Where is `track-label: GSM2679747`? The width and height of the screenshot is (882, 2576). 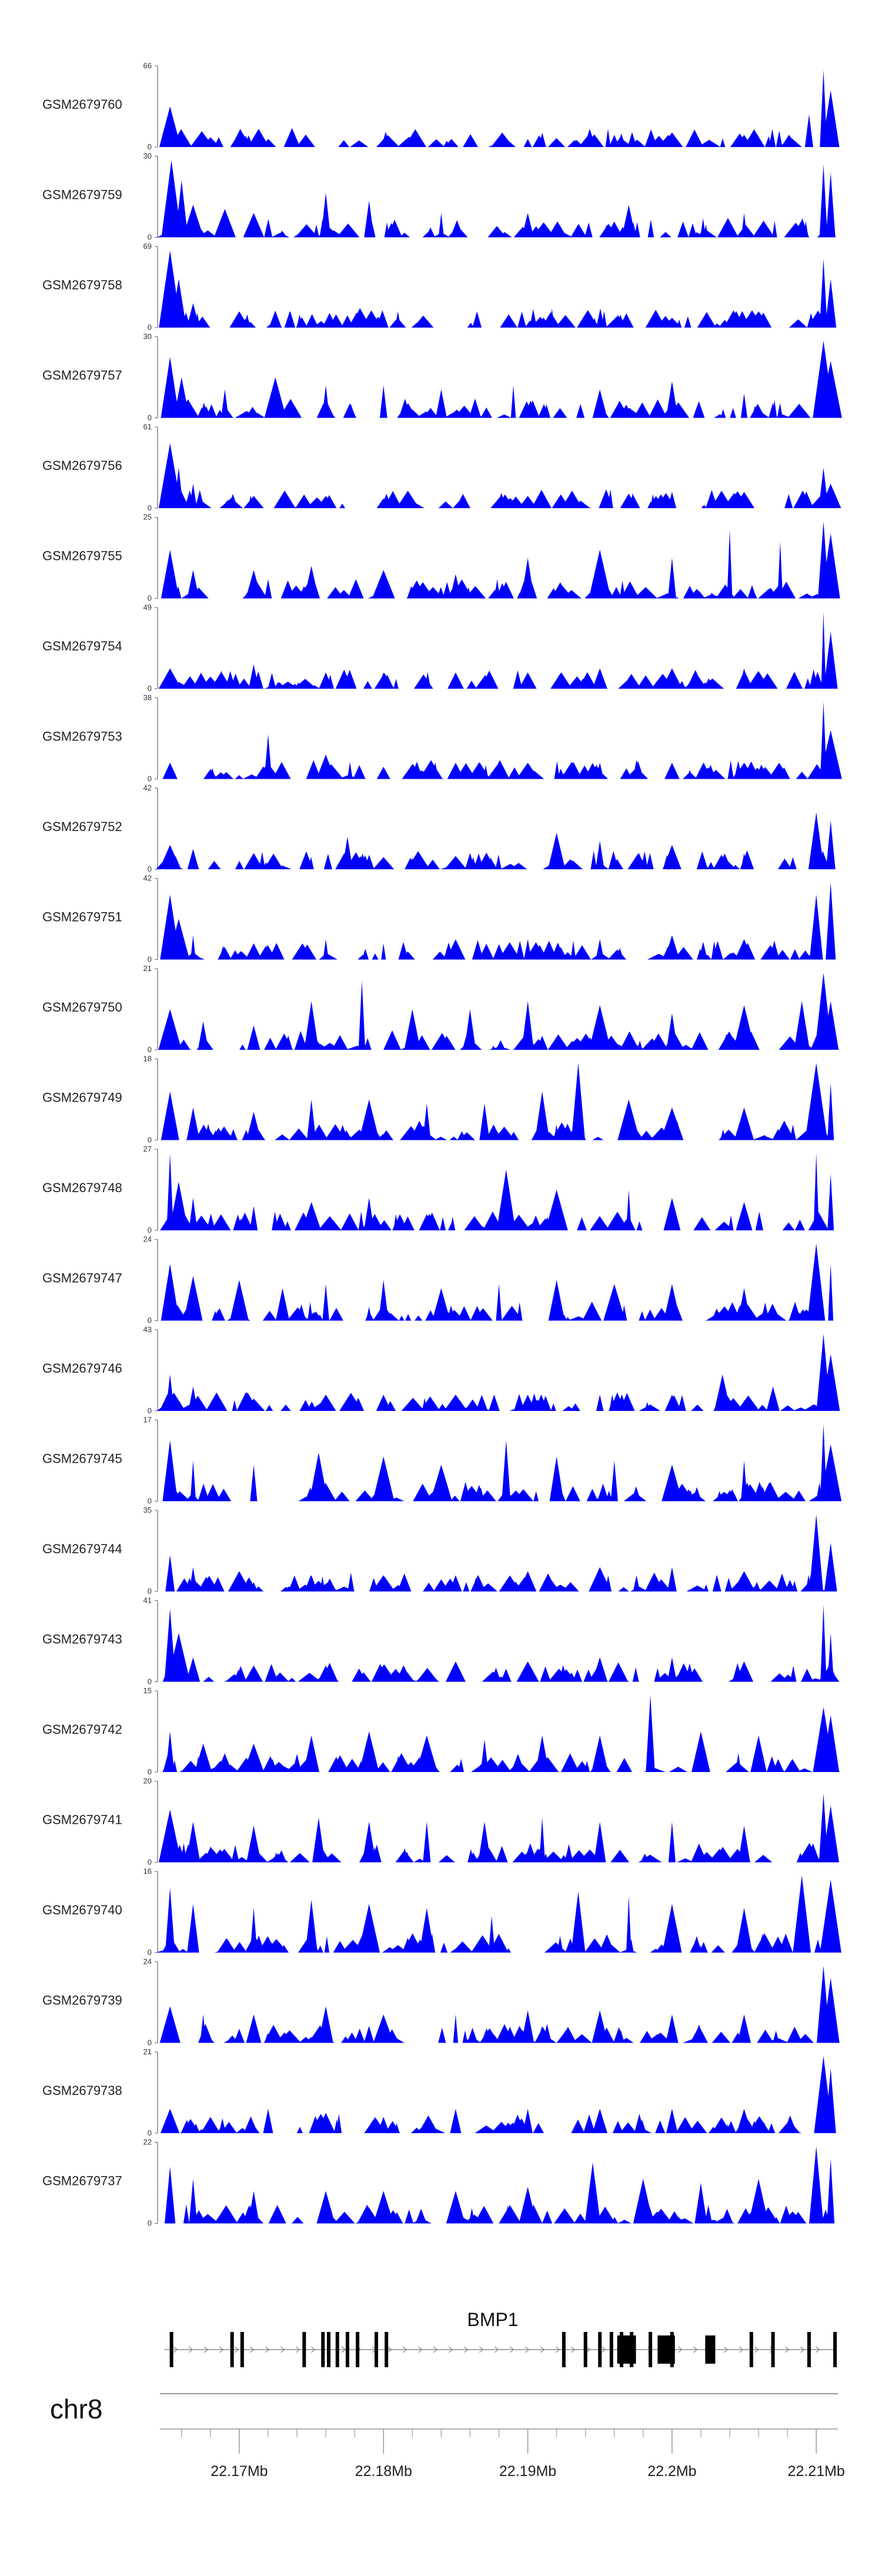 track-label: GSM2679747 is located at coordinates (82, 1278).